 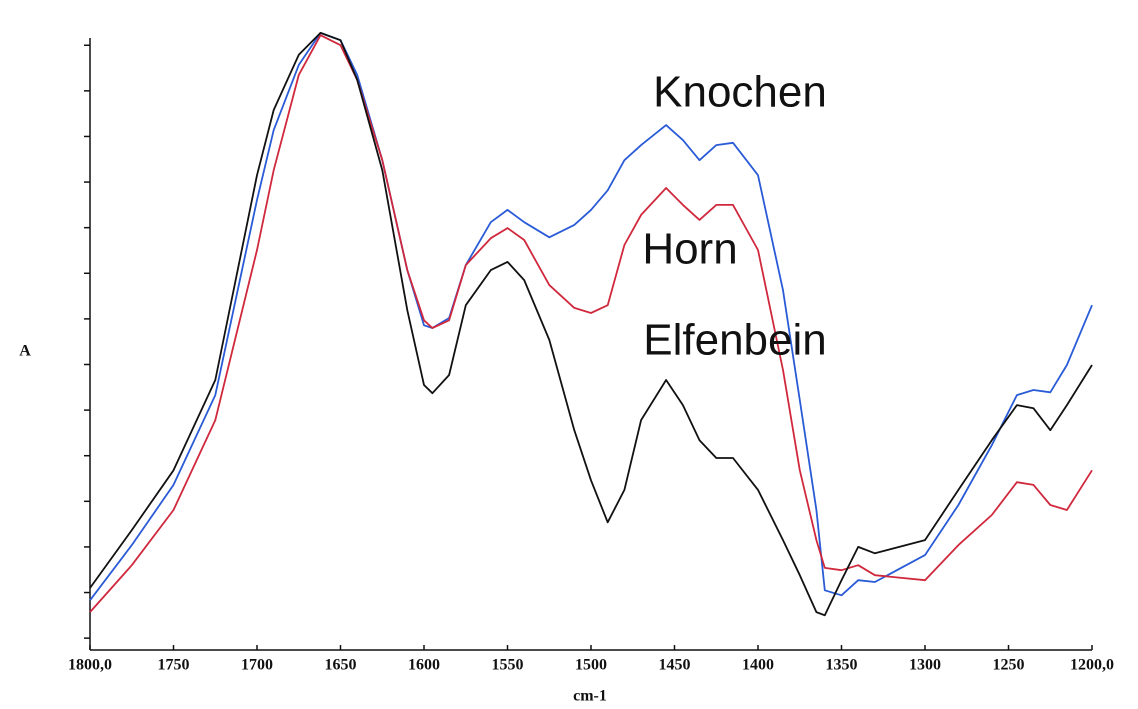 What do you see at coordinates (591, 665) in the screenshot?
I see `x-tick-label: 1500` at bounding box center [591, 665].